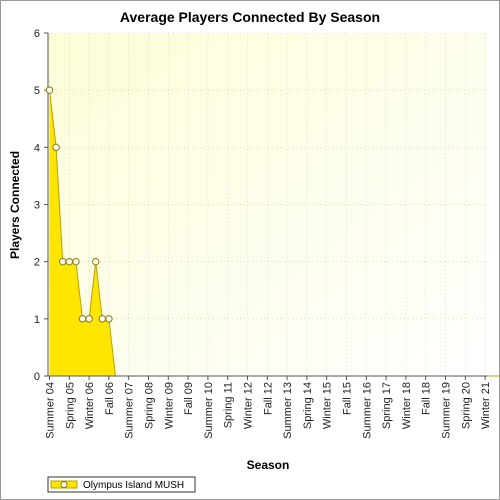 The height and width of the screenshot is (500, 500). I want to click on x-tick-label: Spring 20, so click(466, 405).